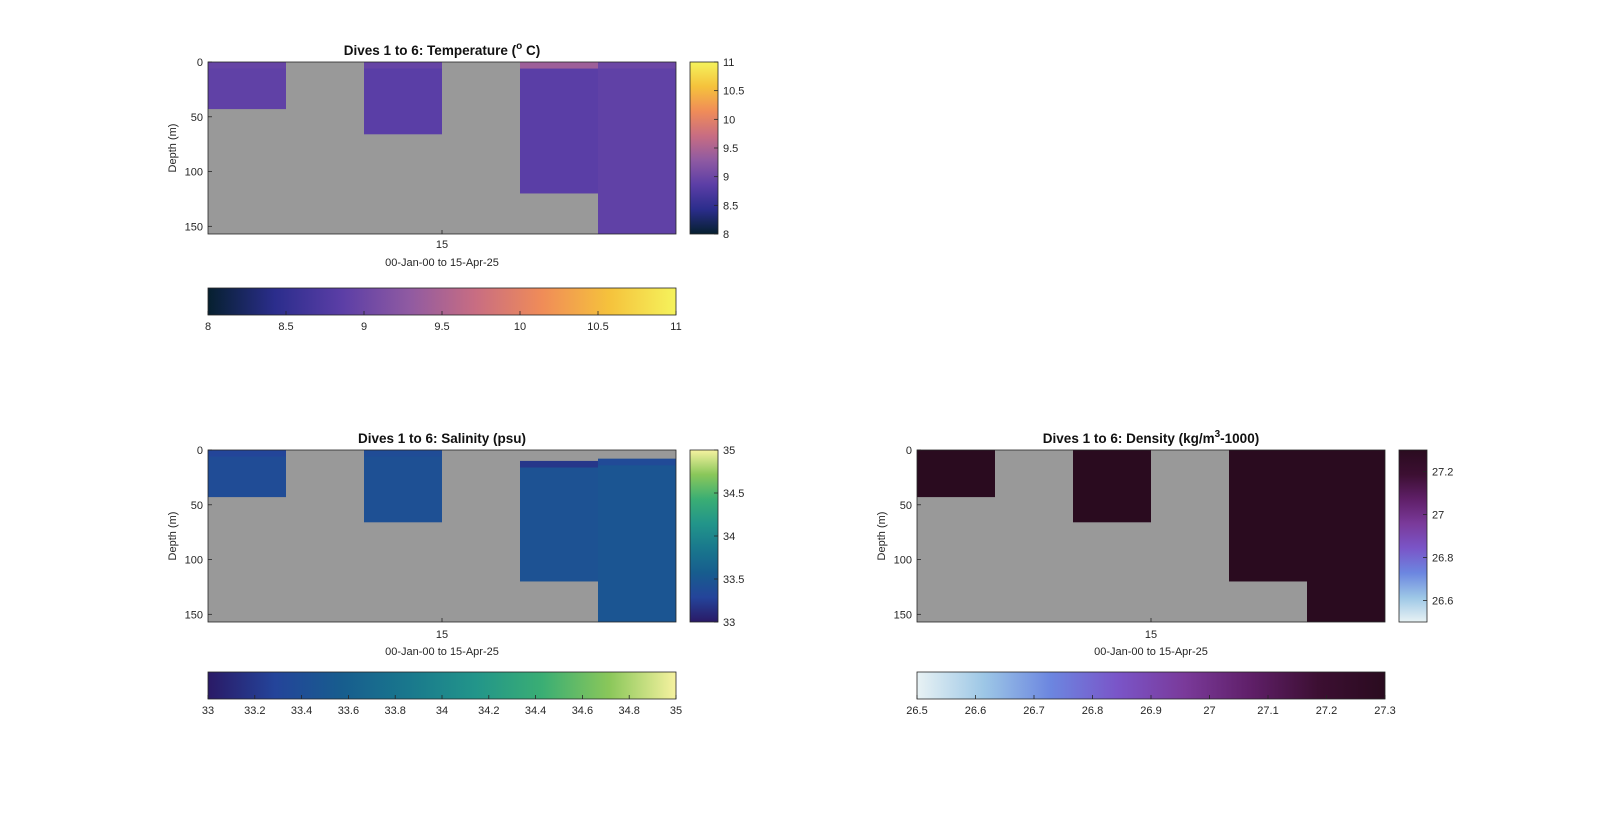 This screenshot has width=1600, height=815. I want to click on bottom-colorbar-tick-label: 33.6, so click(348, 711).